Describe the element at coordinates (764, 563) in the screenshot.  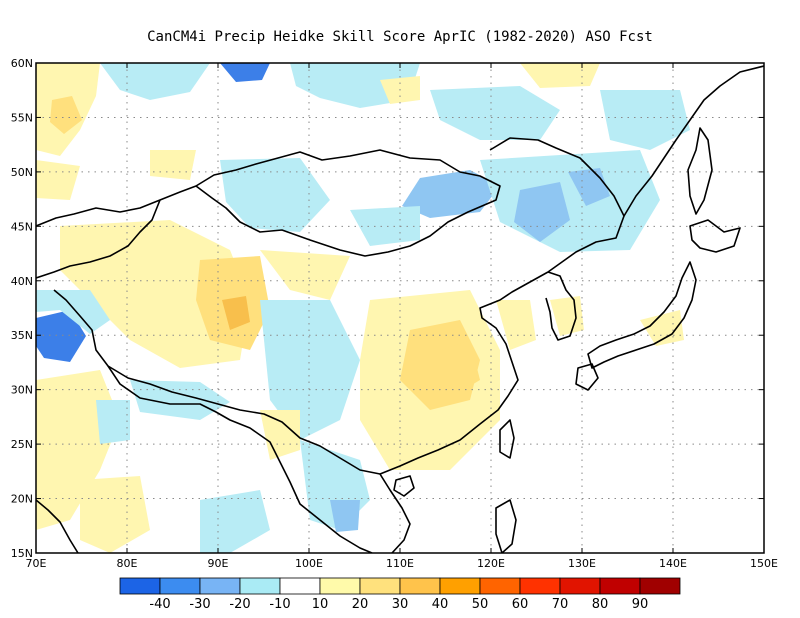
I see `x-tick-label: 150E` at that location.